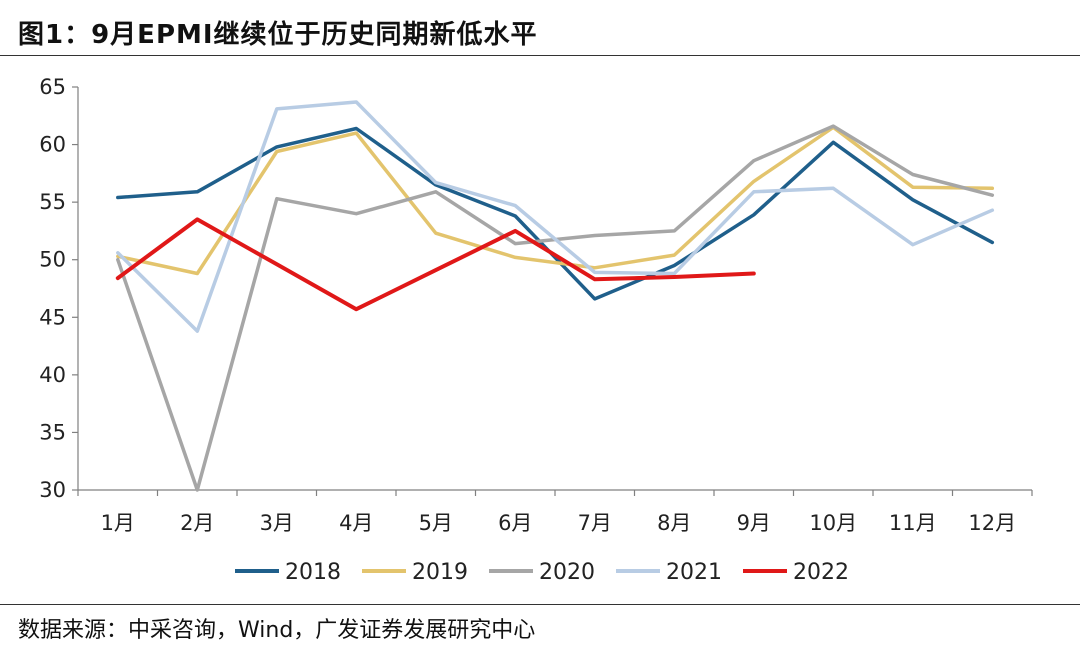 The image size is (1080, 650). What do you see at coordinates (118, 523) in the screenshot?
I see `x-tick-label: 1月` at bounding box center [118, 523].